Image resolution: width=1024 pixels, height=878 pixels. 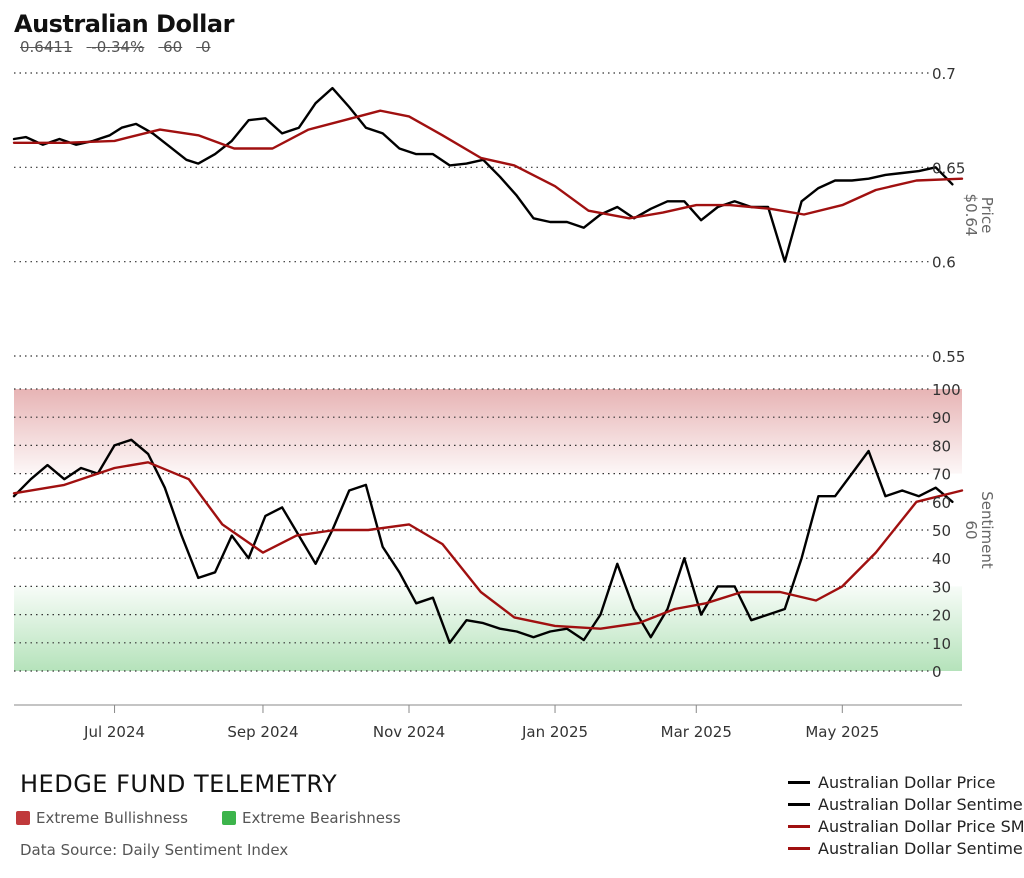 What do you see at coordinates (179, 784) in the screenshot?
I see `brand-title: HEDGE FUND TELEMETRY` at bounding box center [179, 784].